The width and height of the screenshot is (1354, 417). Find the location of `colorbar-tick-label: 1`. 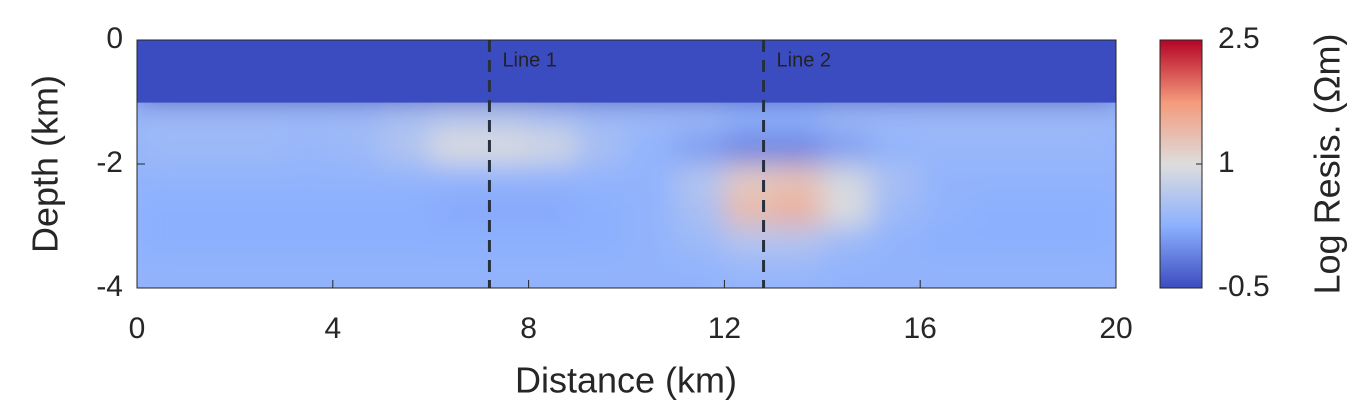

colorbar-tick-label: 1 is located at coordinates (1226, 162).